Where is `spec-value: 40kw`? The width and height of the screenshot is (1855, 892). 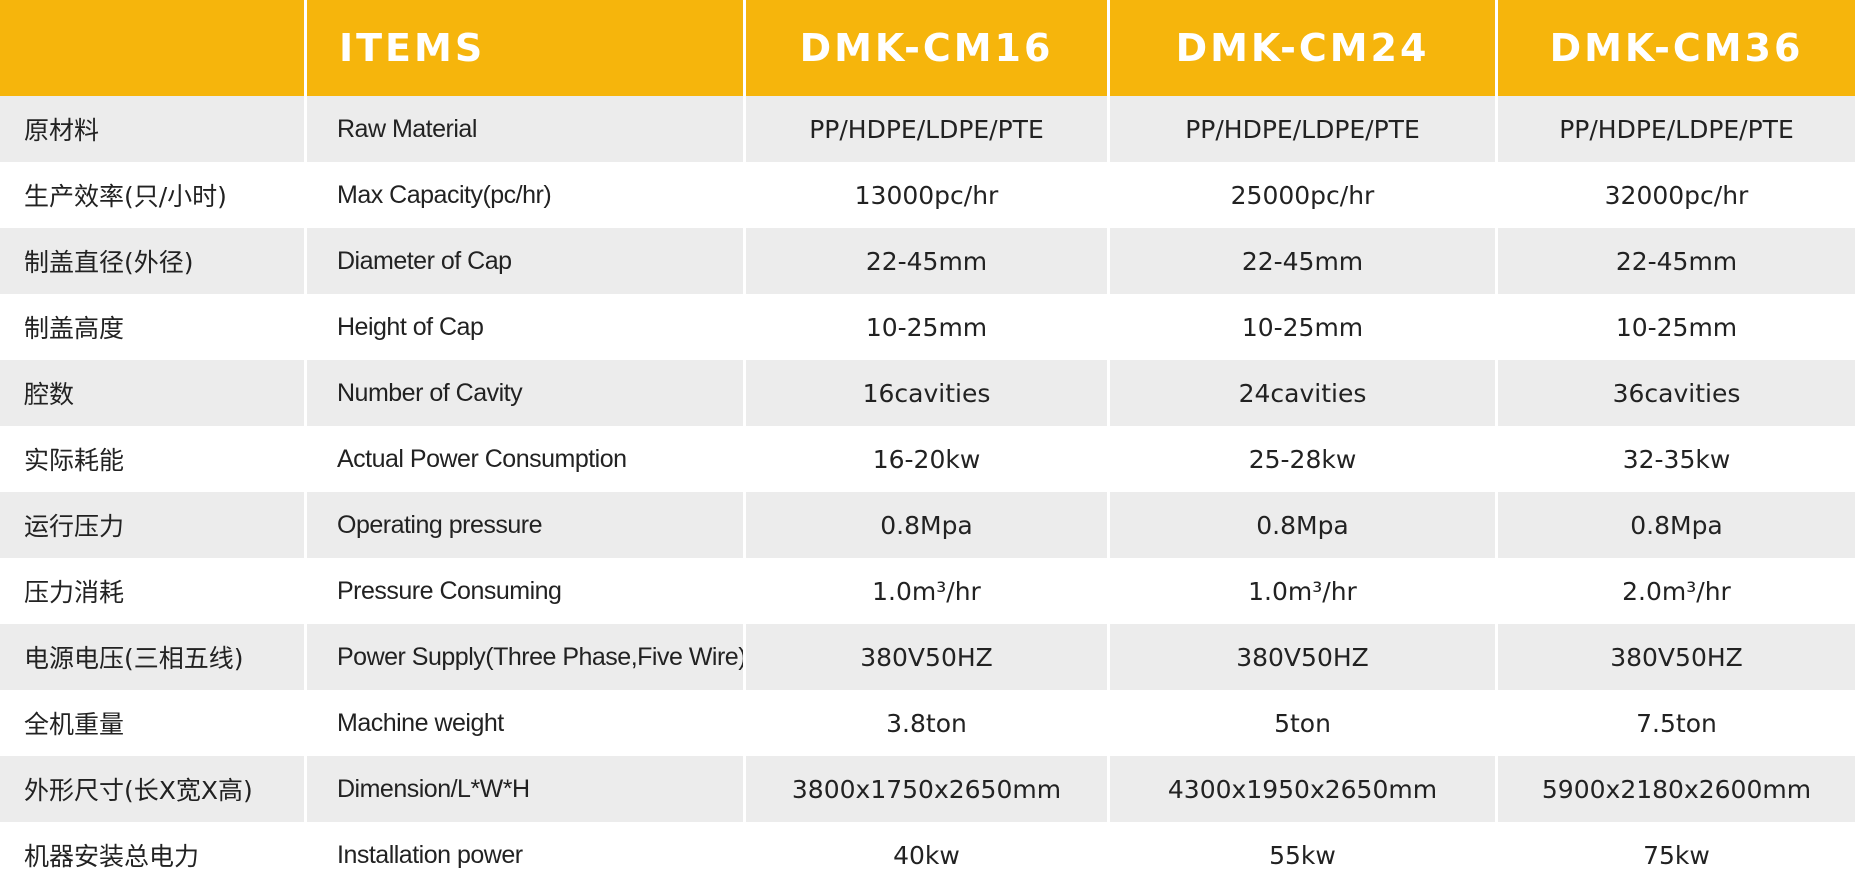 spec-value: 40kw is located at coordinates (926, 855).